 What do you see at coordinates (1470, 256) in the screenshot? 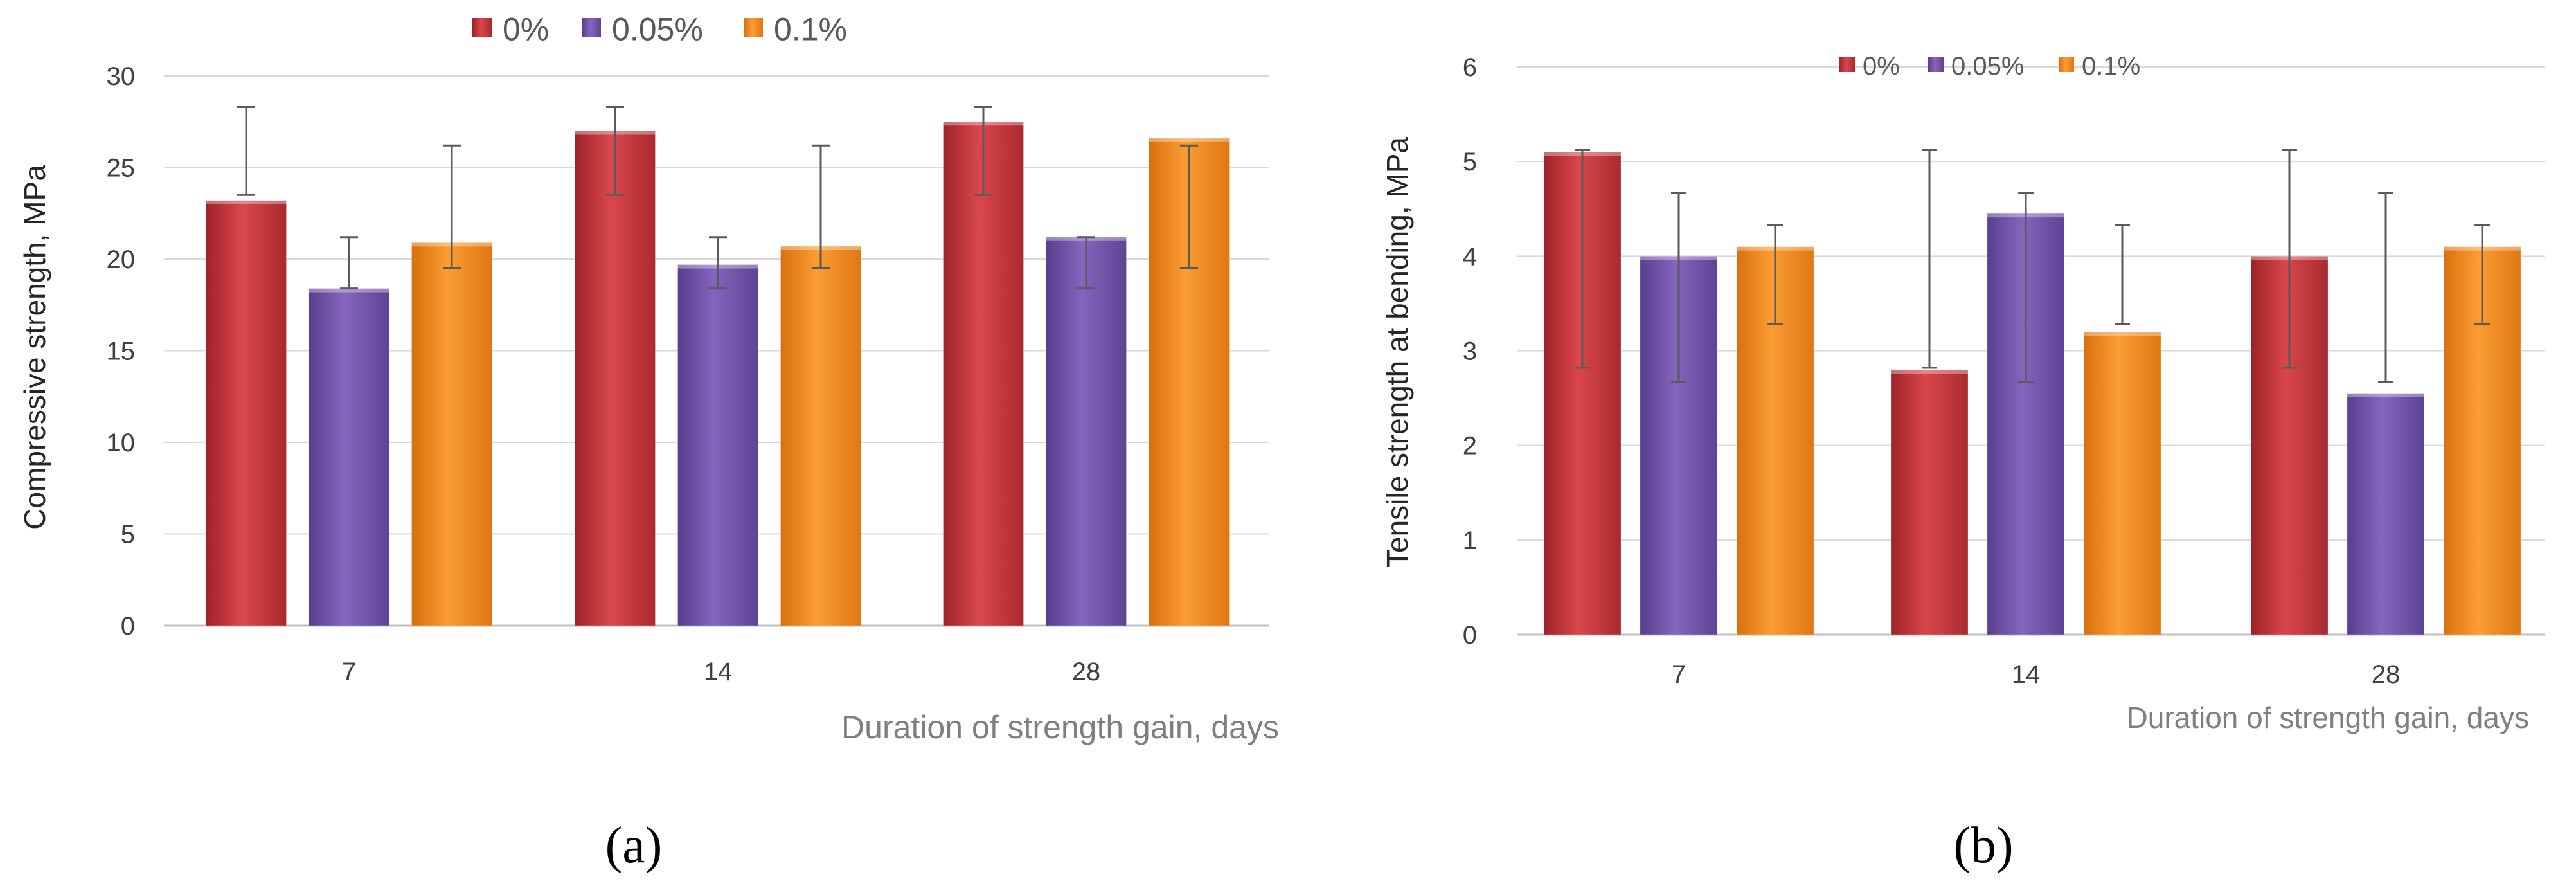
I see `y-tick-label: 4` at bounding box center [1470, 256].